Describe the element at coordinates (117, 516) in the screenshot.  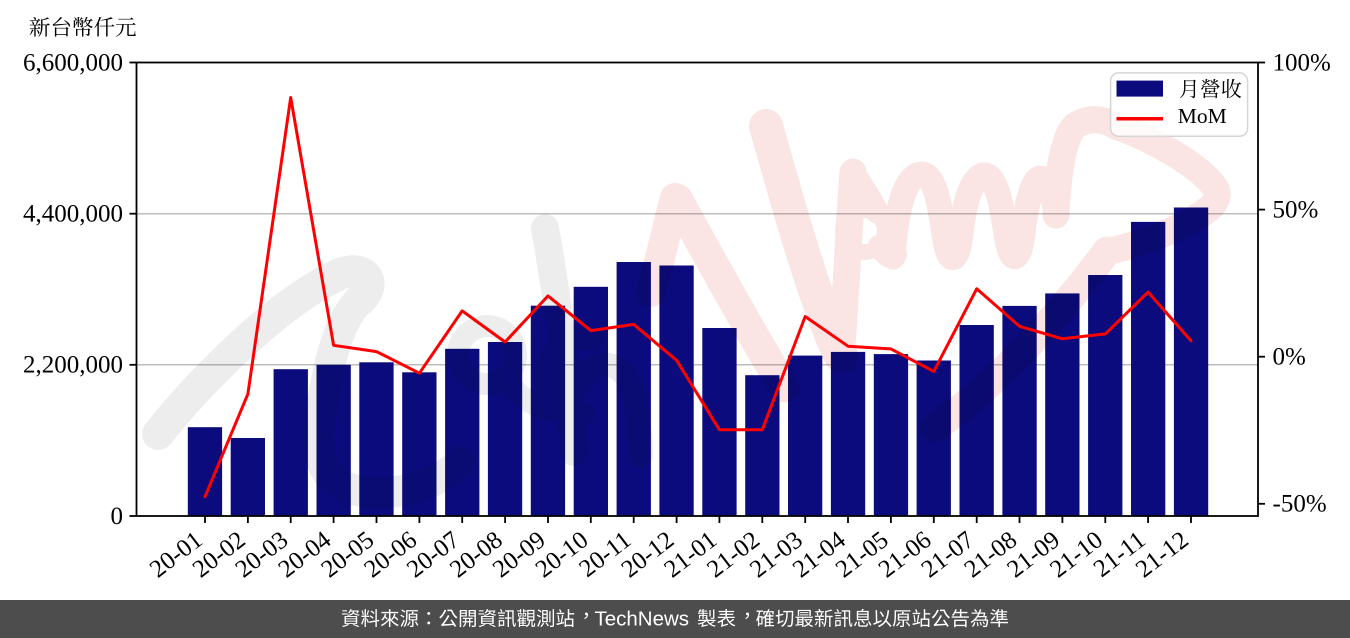
I see `svg-text: 0` at that location.